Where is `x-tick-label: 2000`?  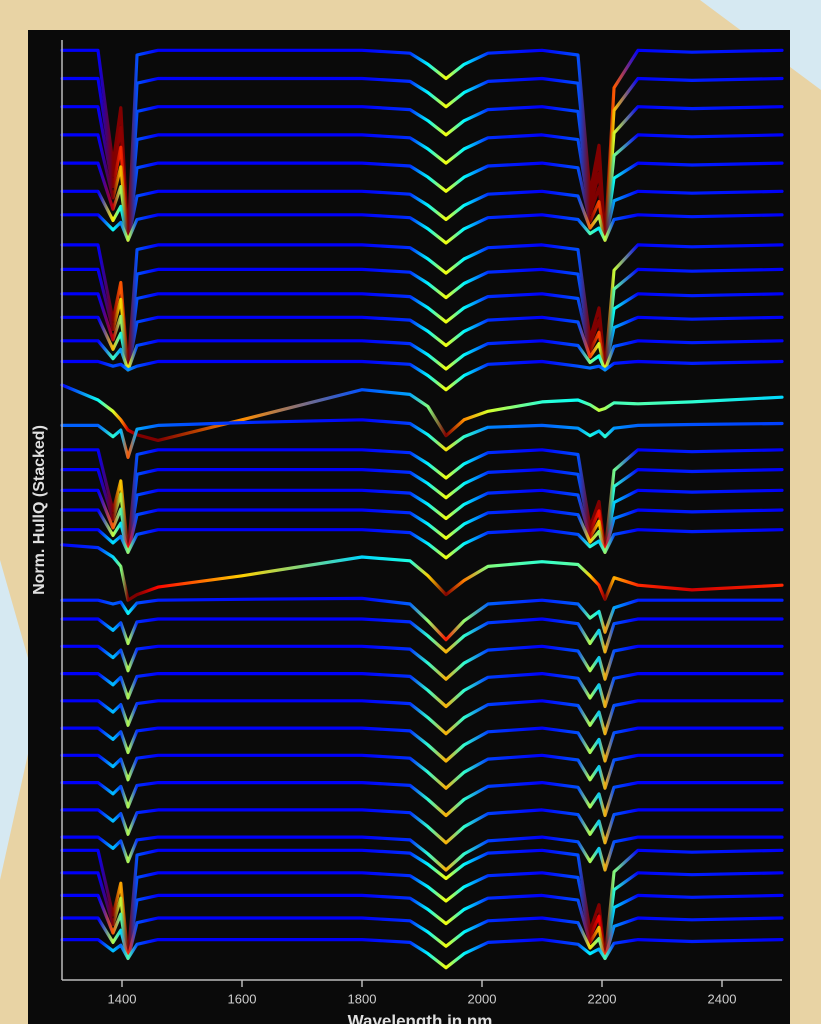
x-tick-label: 2000 is located at coordinates (482, 998).